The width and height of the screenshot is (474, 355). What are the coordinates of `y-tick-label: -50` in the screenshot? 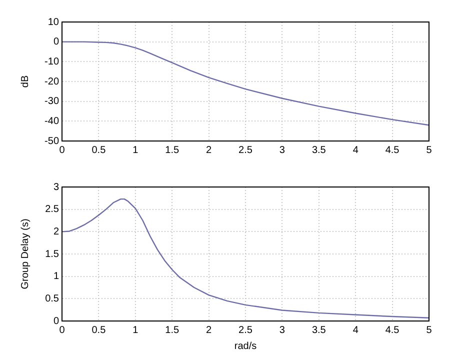 It's located at (52, 141).